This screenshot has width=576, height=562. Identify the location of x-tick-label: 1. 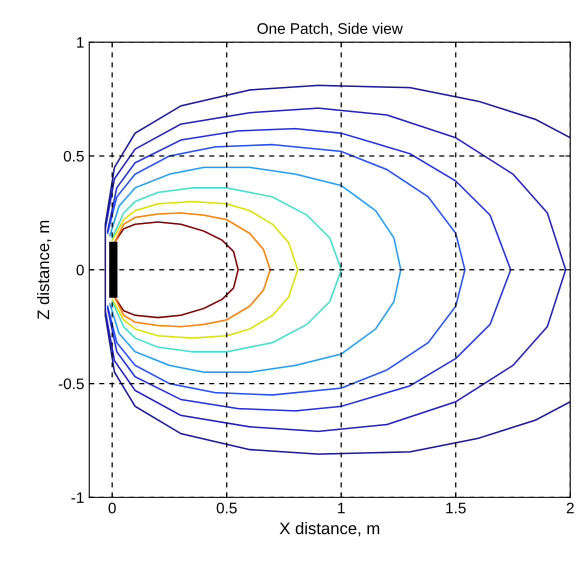
(341, 508).